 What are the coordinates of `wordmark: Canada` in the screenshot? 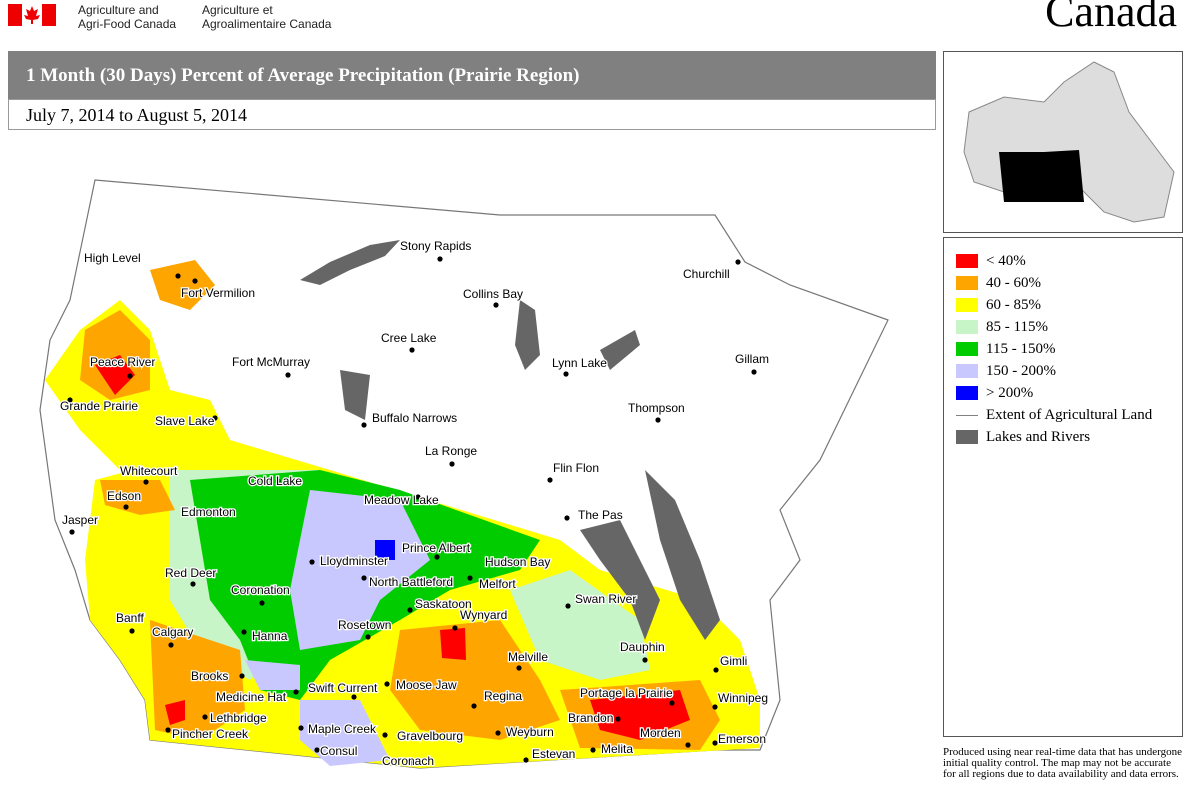 It's located at (1111, 18).